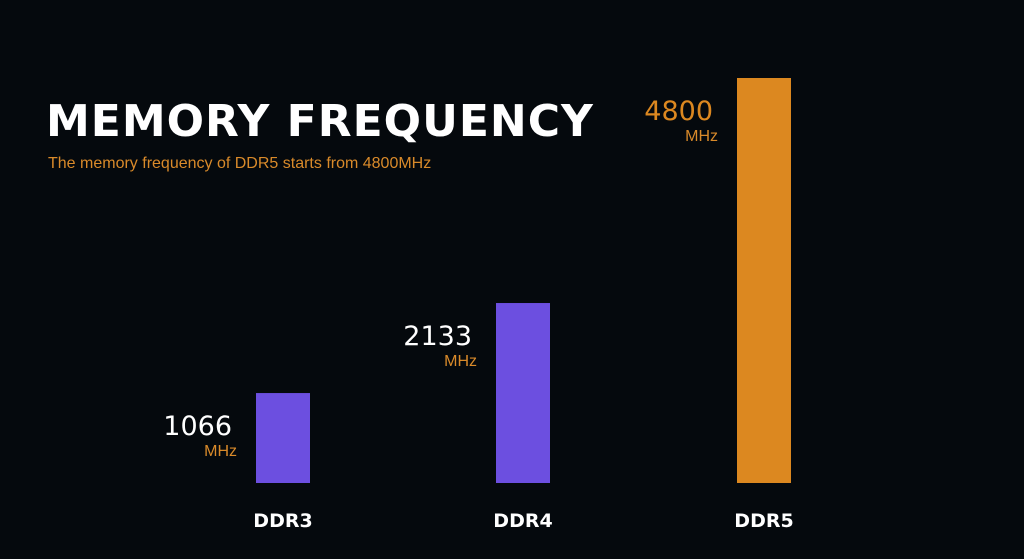 The width and height of the screenshot is (1024, 559). Describe the element at coordinates (701, 136) in the screenshot. I see `unit-label-ddr5: MHz` at that location.